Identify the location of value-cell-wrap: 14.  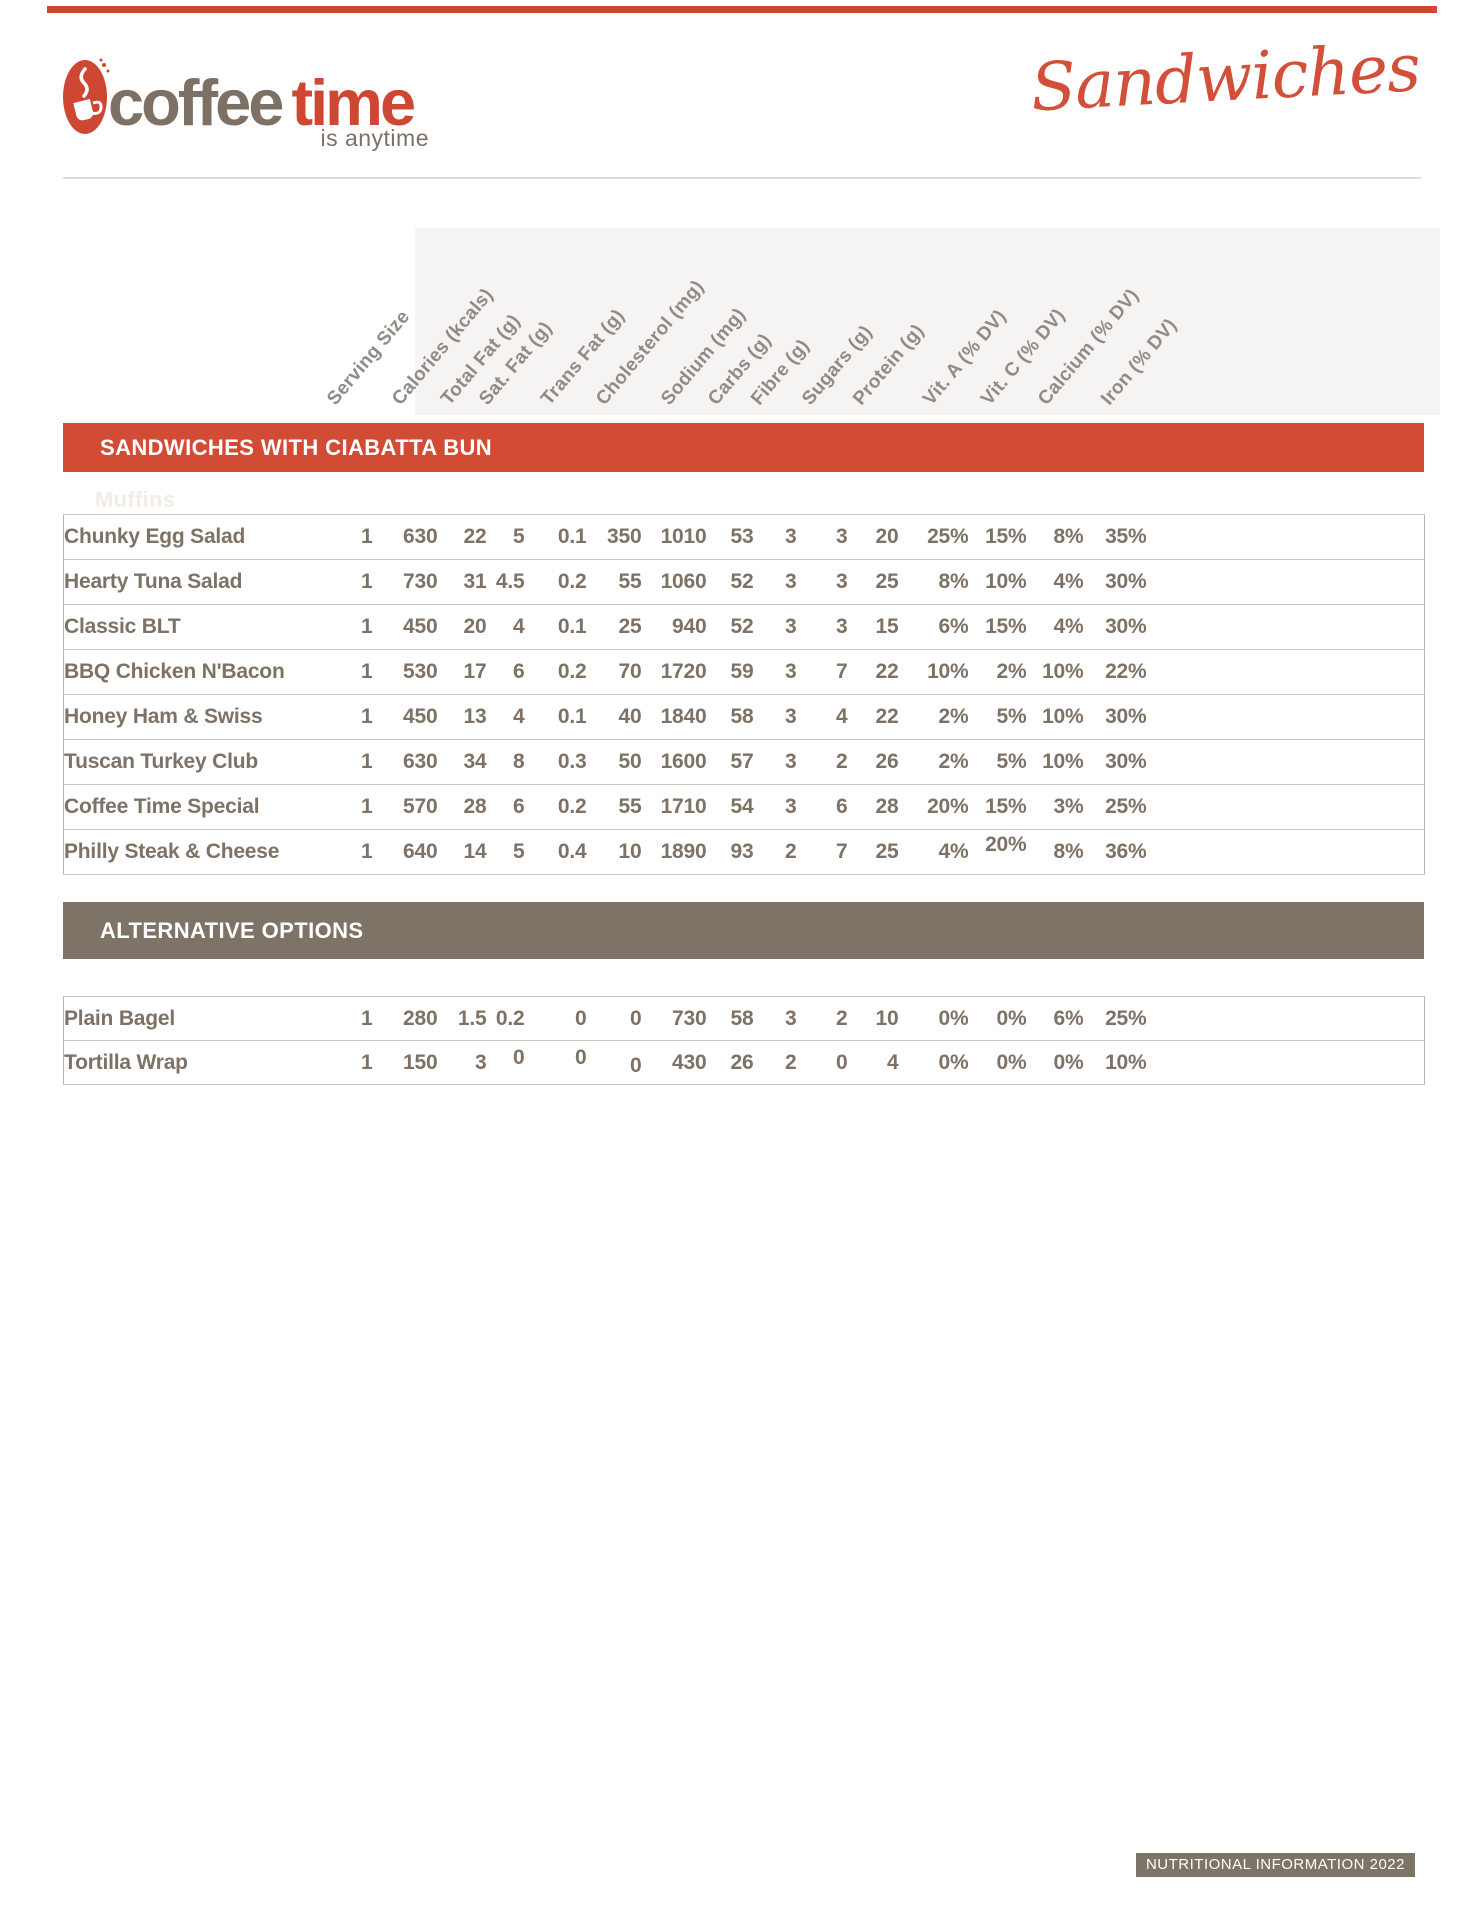
(462, 852).